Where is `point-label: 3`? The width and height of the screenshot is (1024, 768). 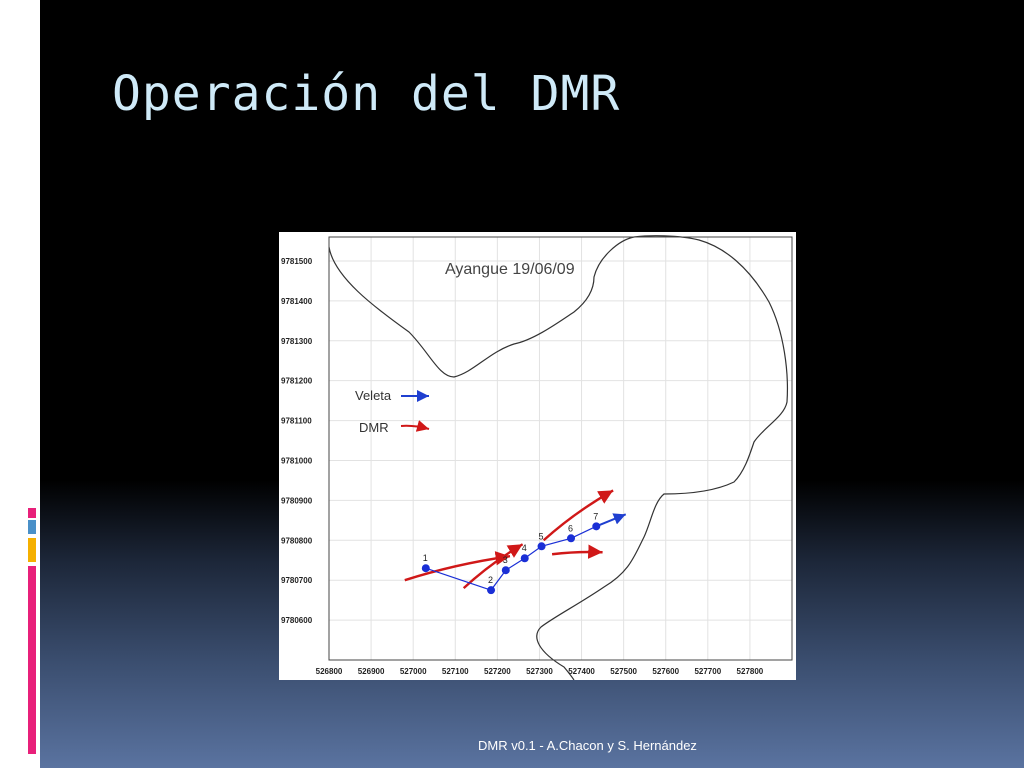 point-label: 3 is located at coordinates (505, 560).